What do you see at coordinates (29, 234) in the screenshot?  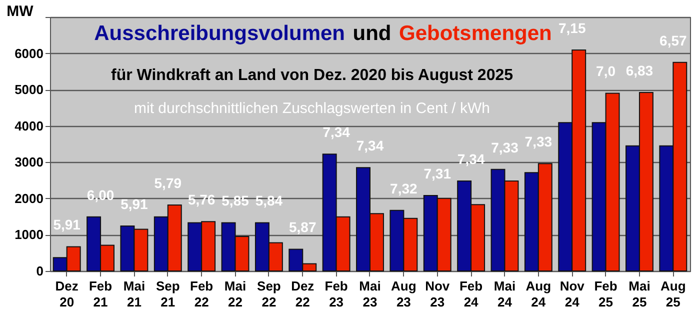 I see `y-tick-label: 1000` at bounding box center [29, 234].